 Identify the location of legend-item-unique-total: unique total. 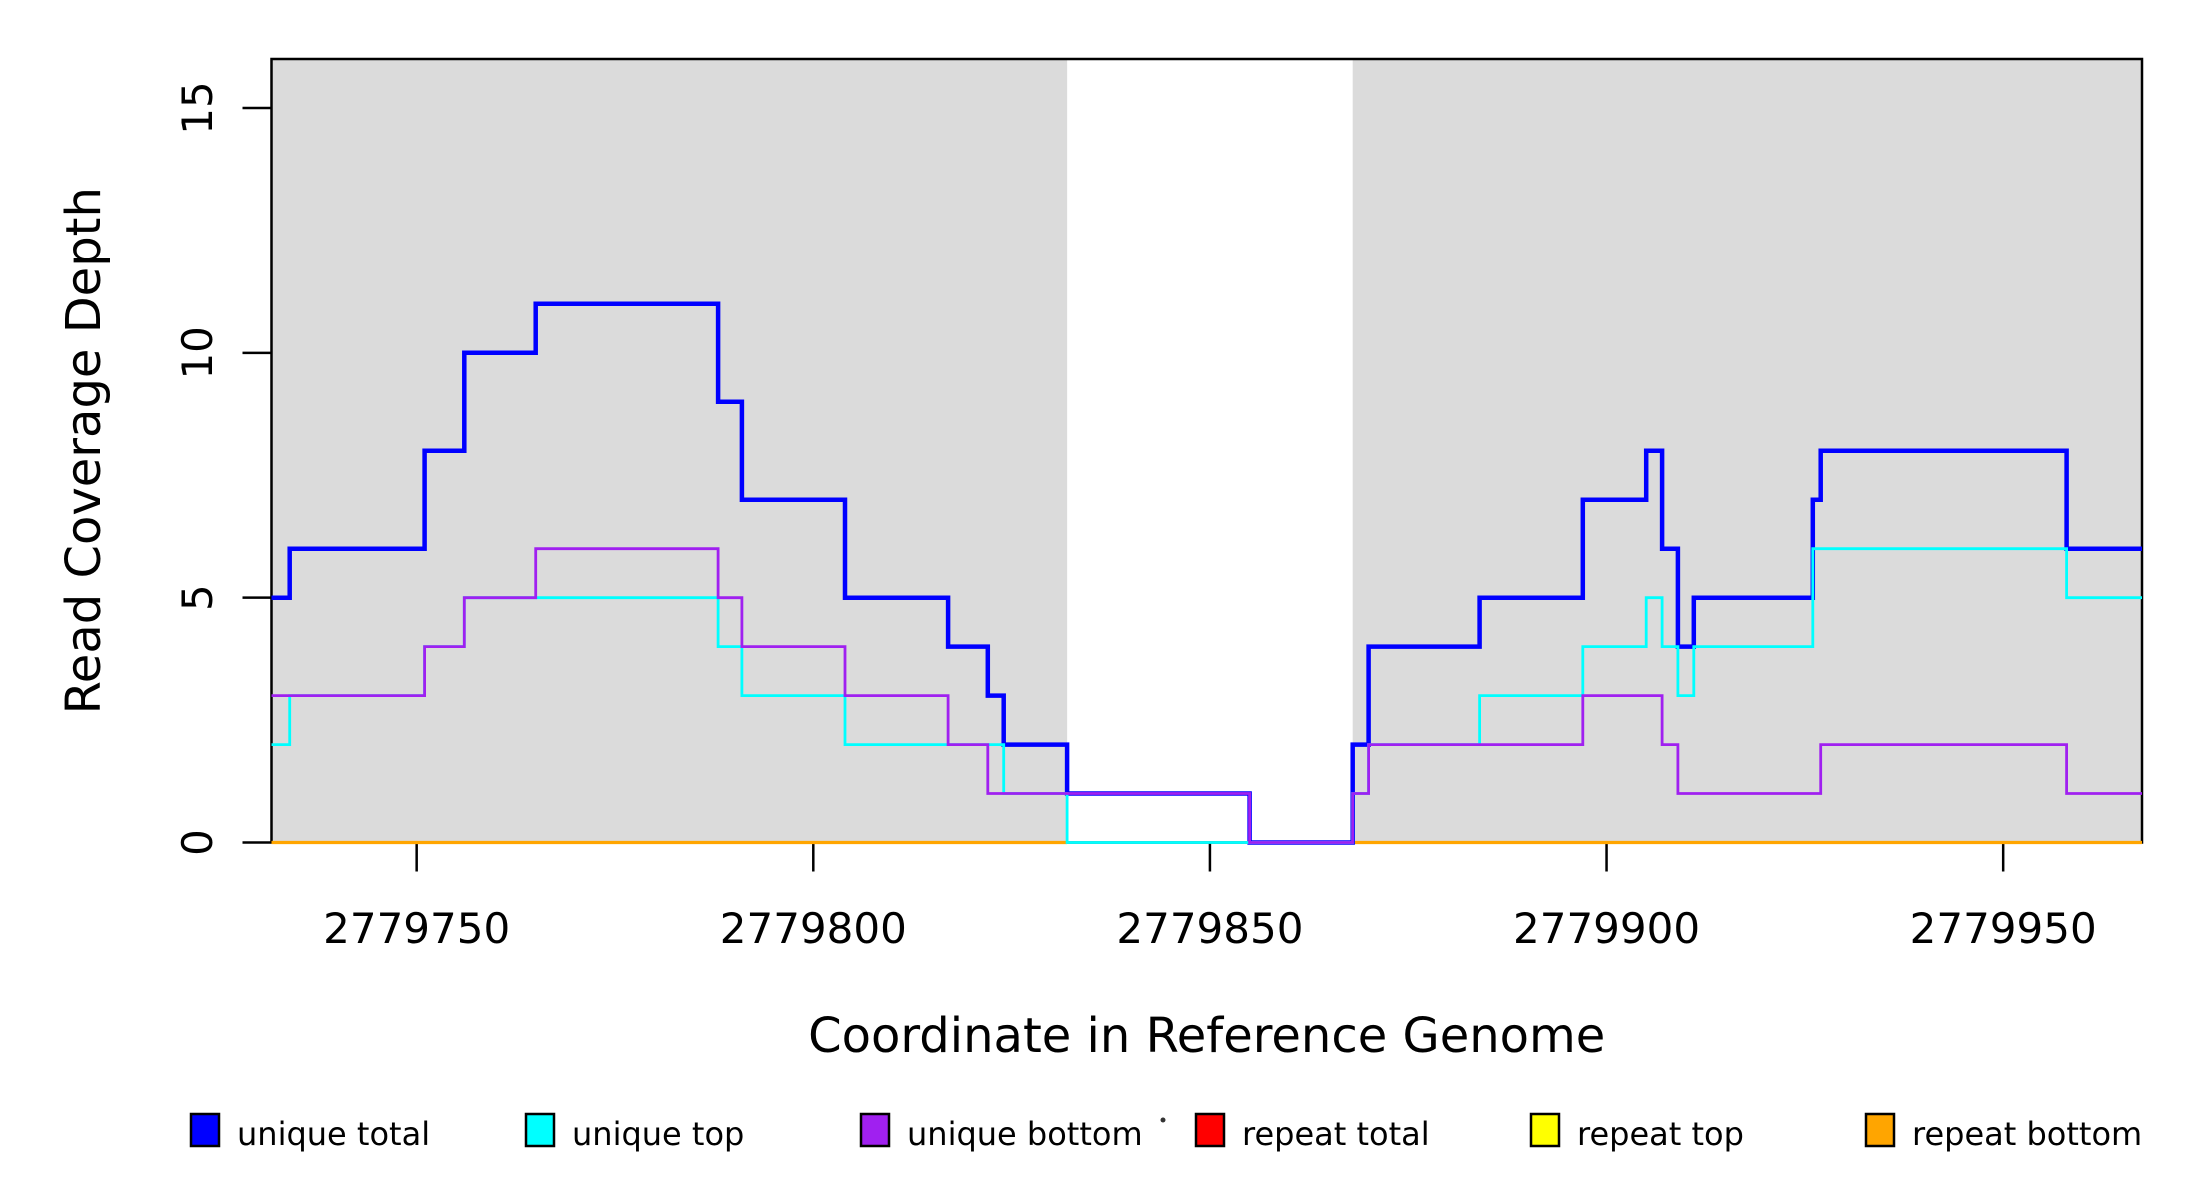
(309, 1132).